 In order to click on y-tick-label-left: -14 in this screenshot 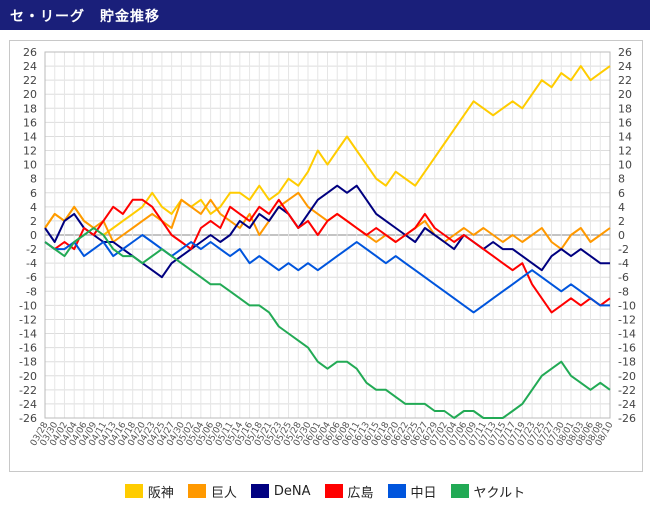, I will do `click(28, 334)`.